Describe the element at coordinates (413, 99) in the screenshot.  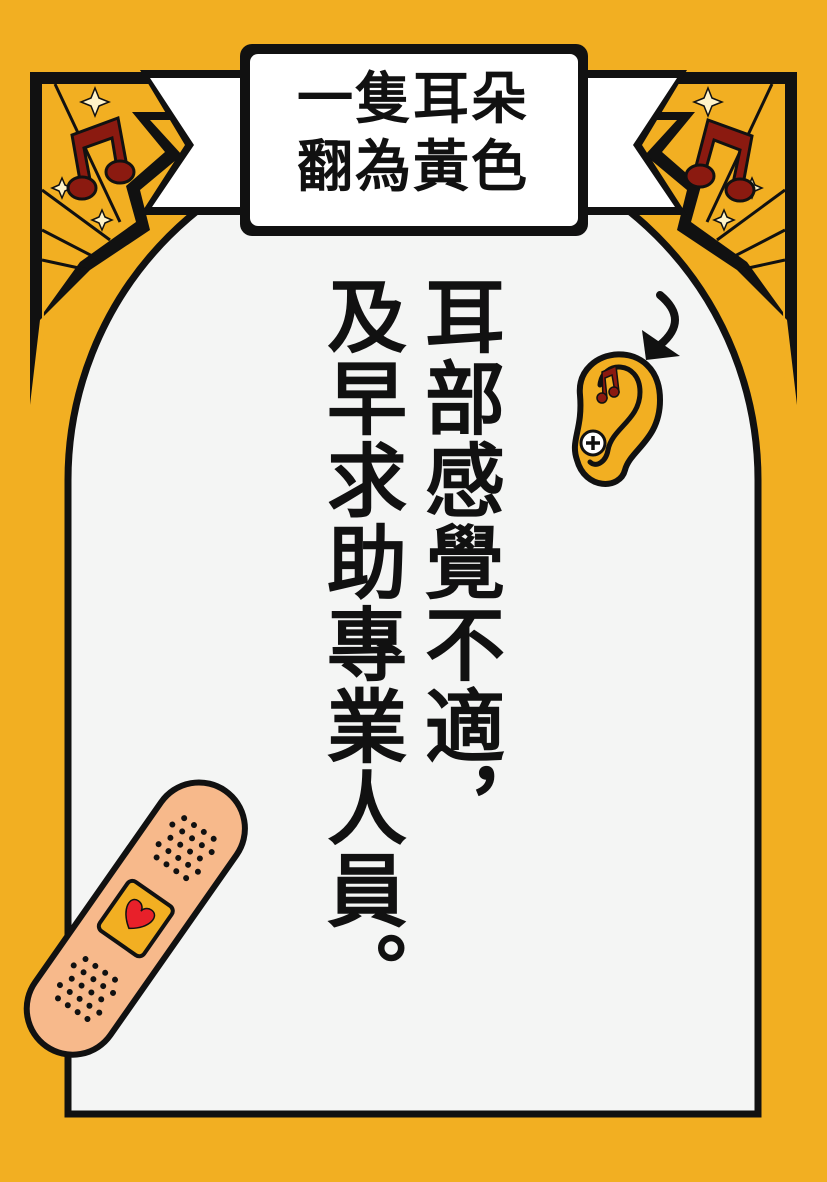
I see `banner-title-line-1: 一隻耳朵` at that location.